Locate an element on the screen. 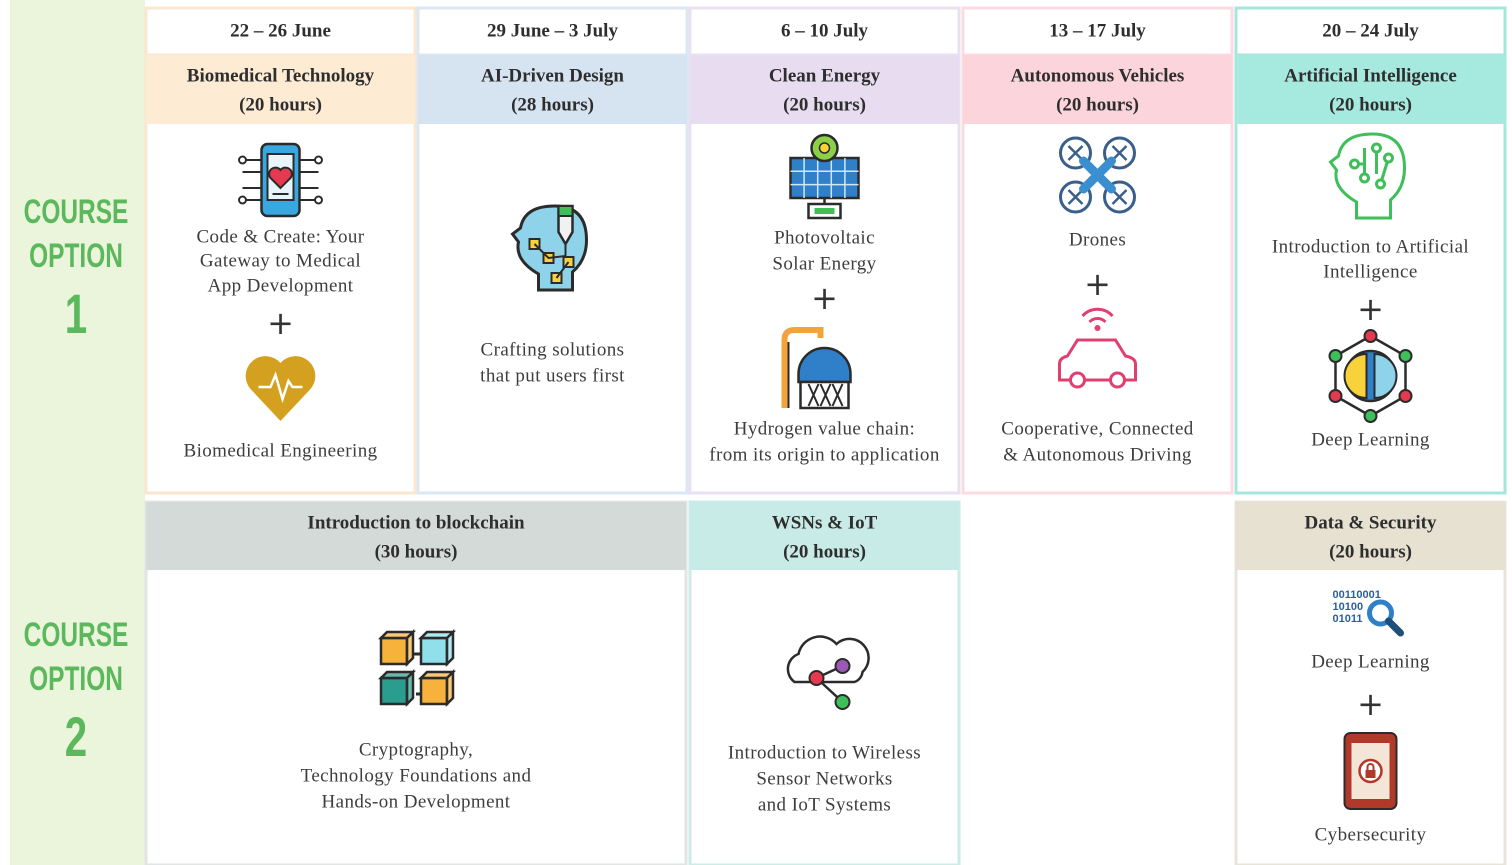  course-topic: Solar Energy is located at coordinates (824, 263).